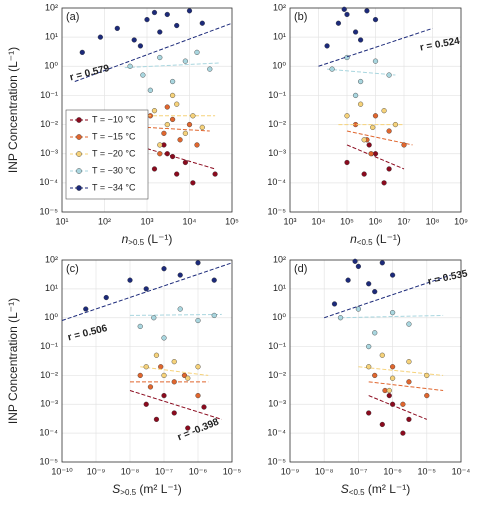 This screenshot has height=508, width=500. I want to click on x-tick-label: 10¹, so click(61, 221).